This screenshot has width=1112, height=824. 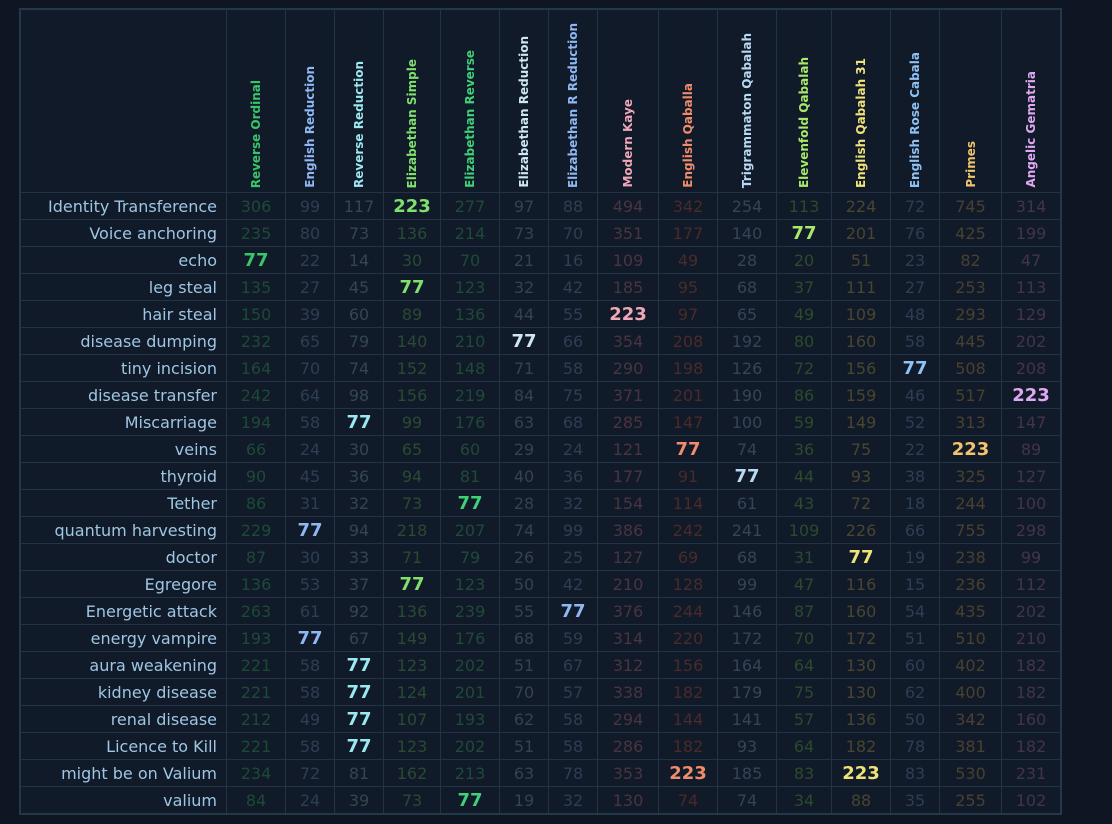 I want to click on value-cell: 117, so click(x=359, y=206).